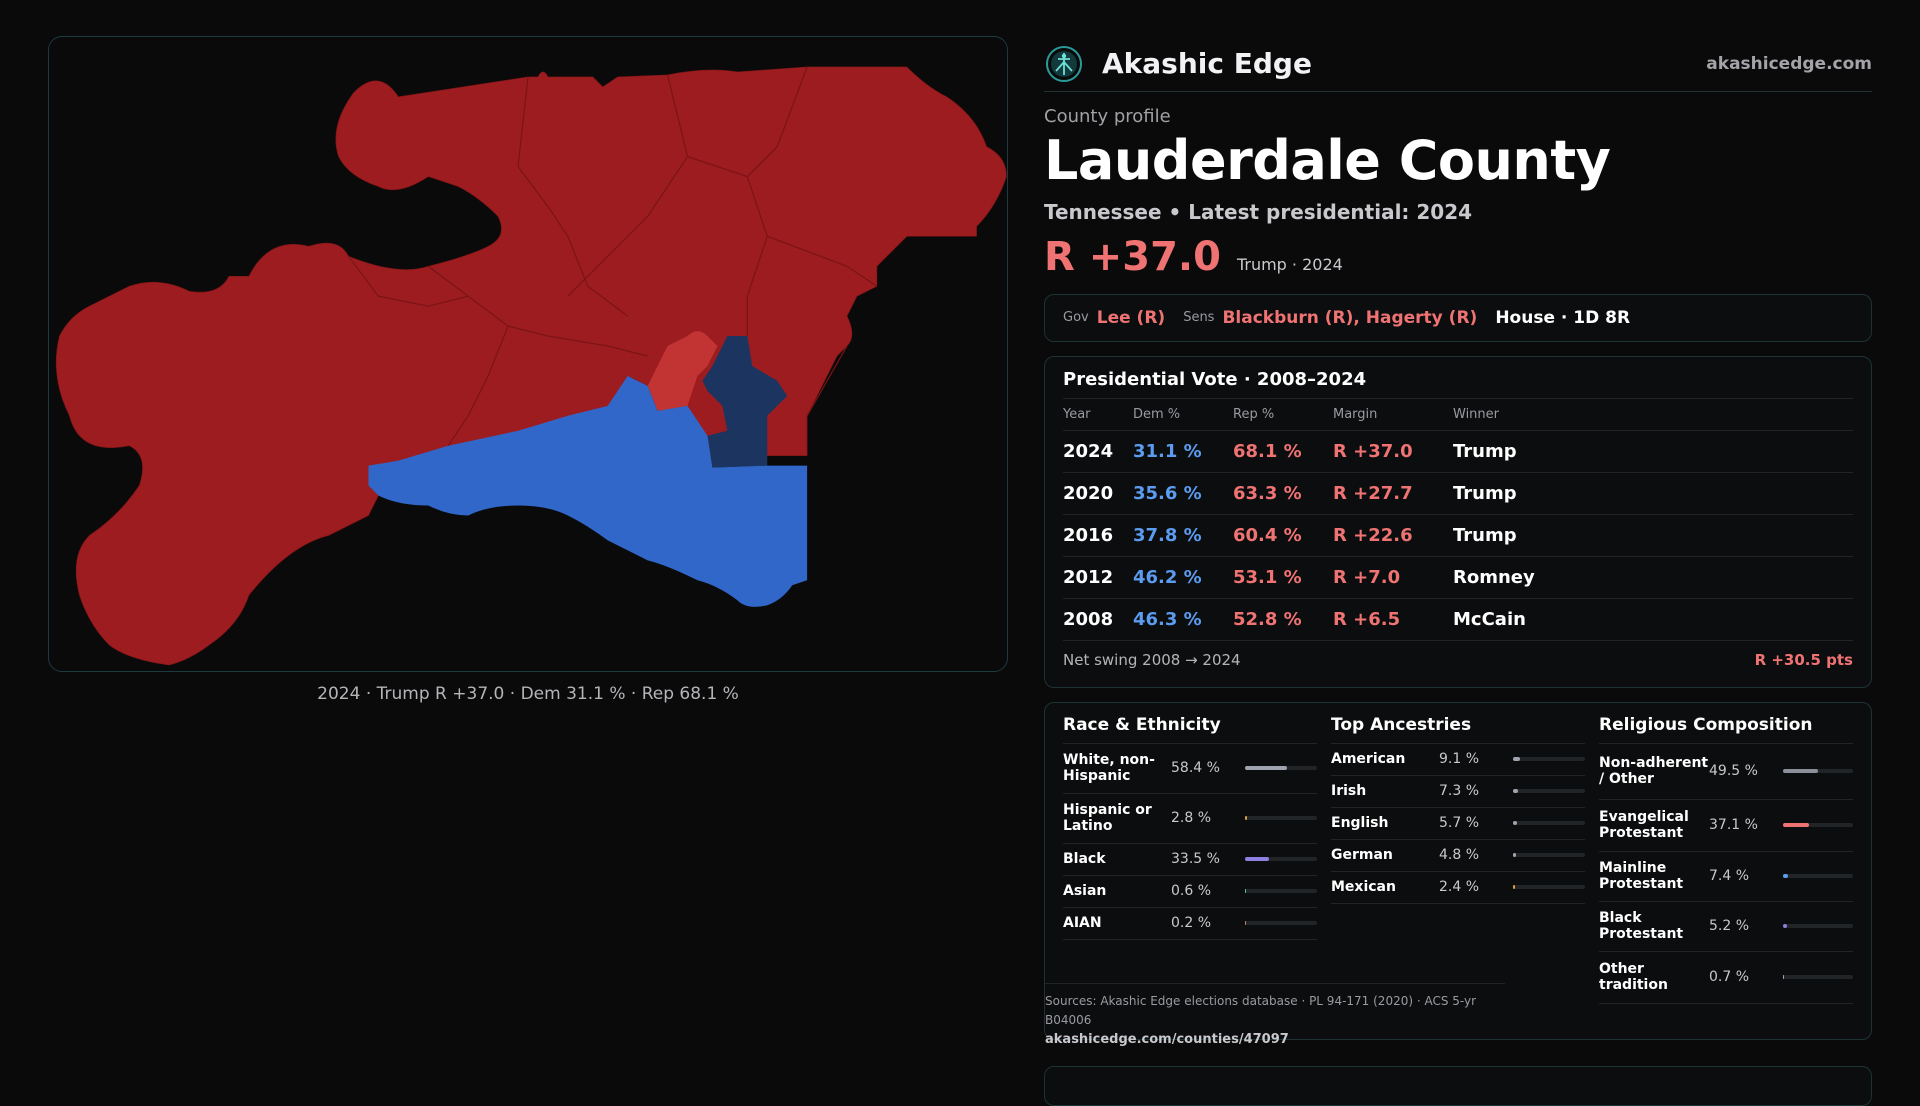 Image resolution: width=1920 pixels, height=1106 pixels. Describe the element at coordinates (1088, 493) in the screenshot. I see `vote-cell-year: 2020` at that location.